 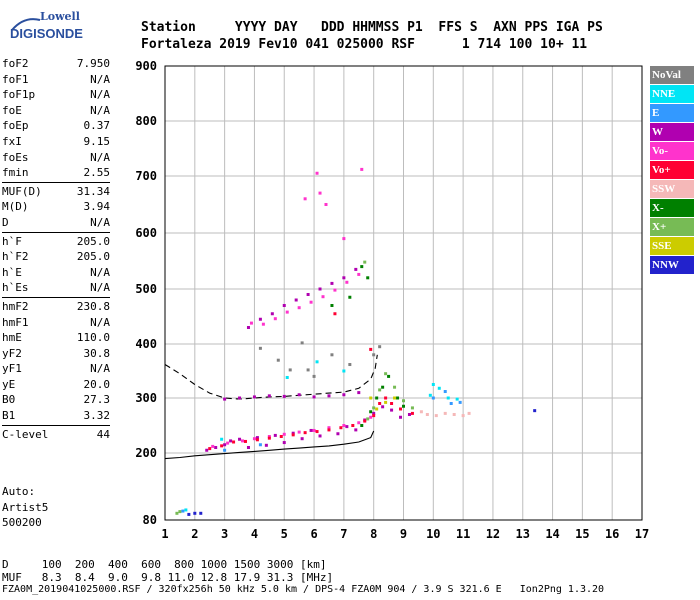 What do you see at coordinates (56, 142) in the screenshot?
I see `param-row: fxI 9.15` at bounding box center [56, 142].